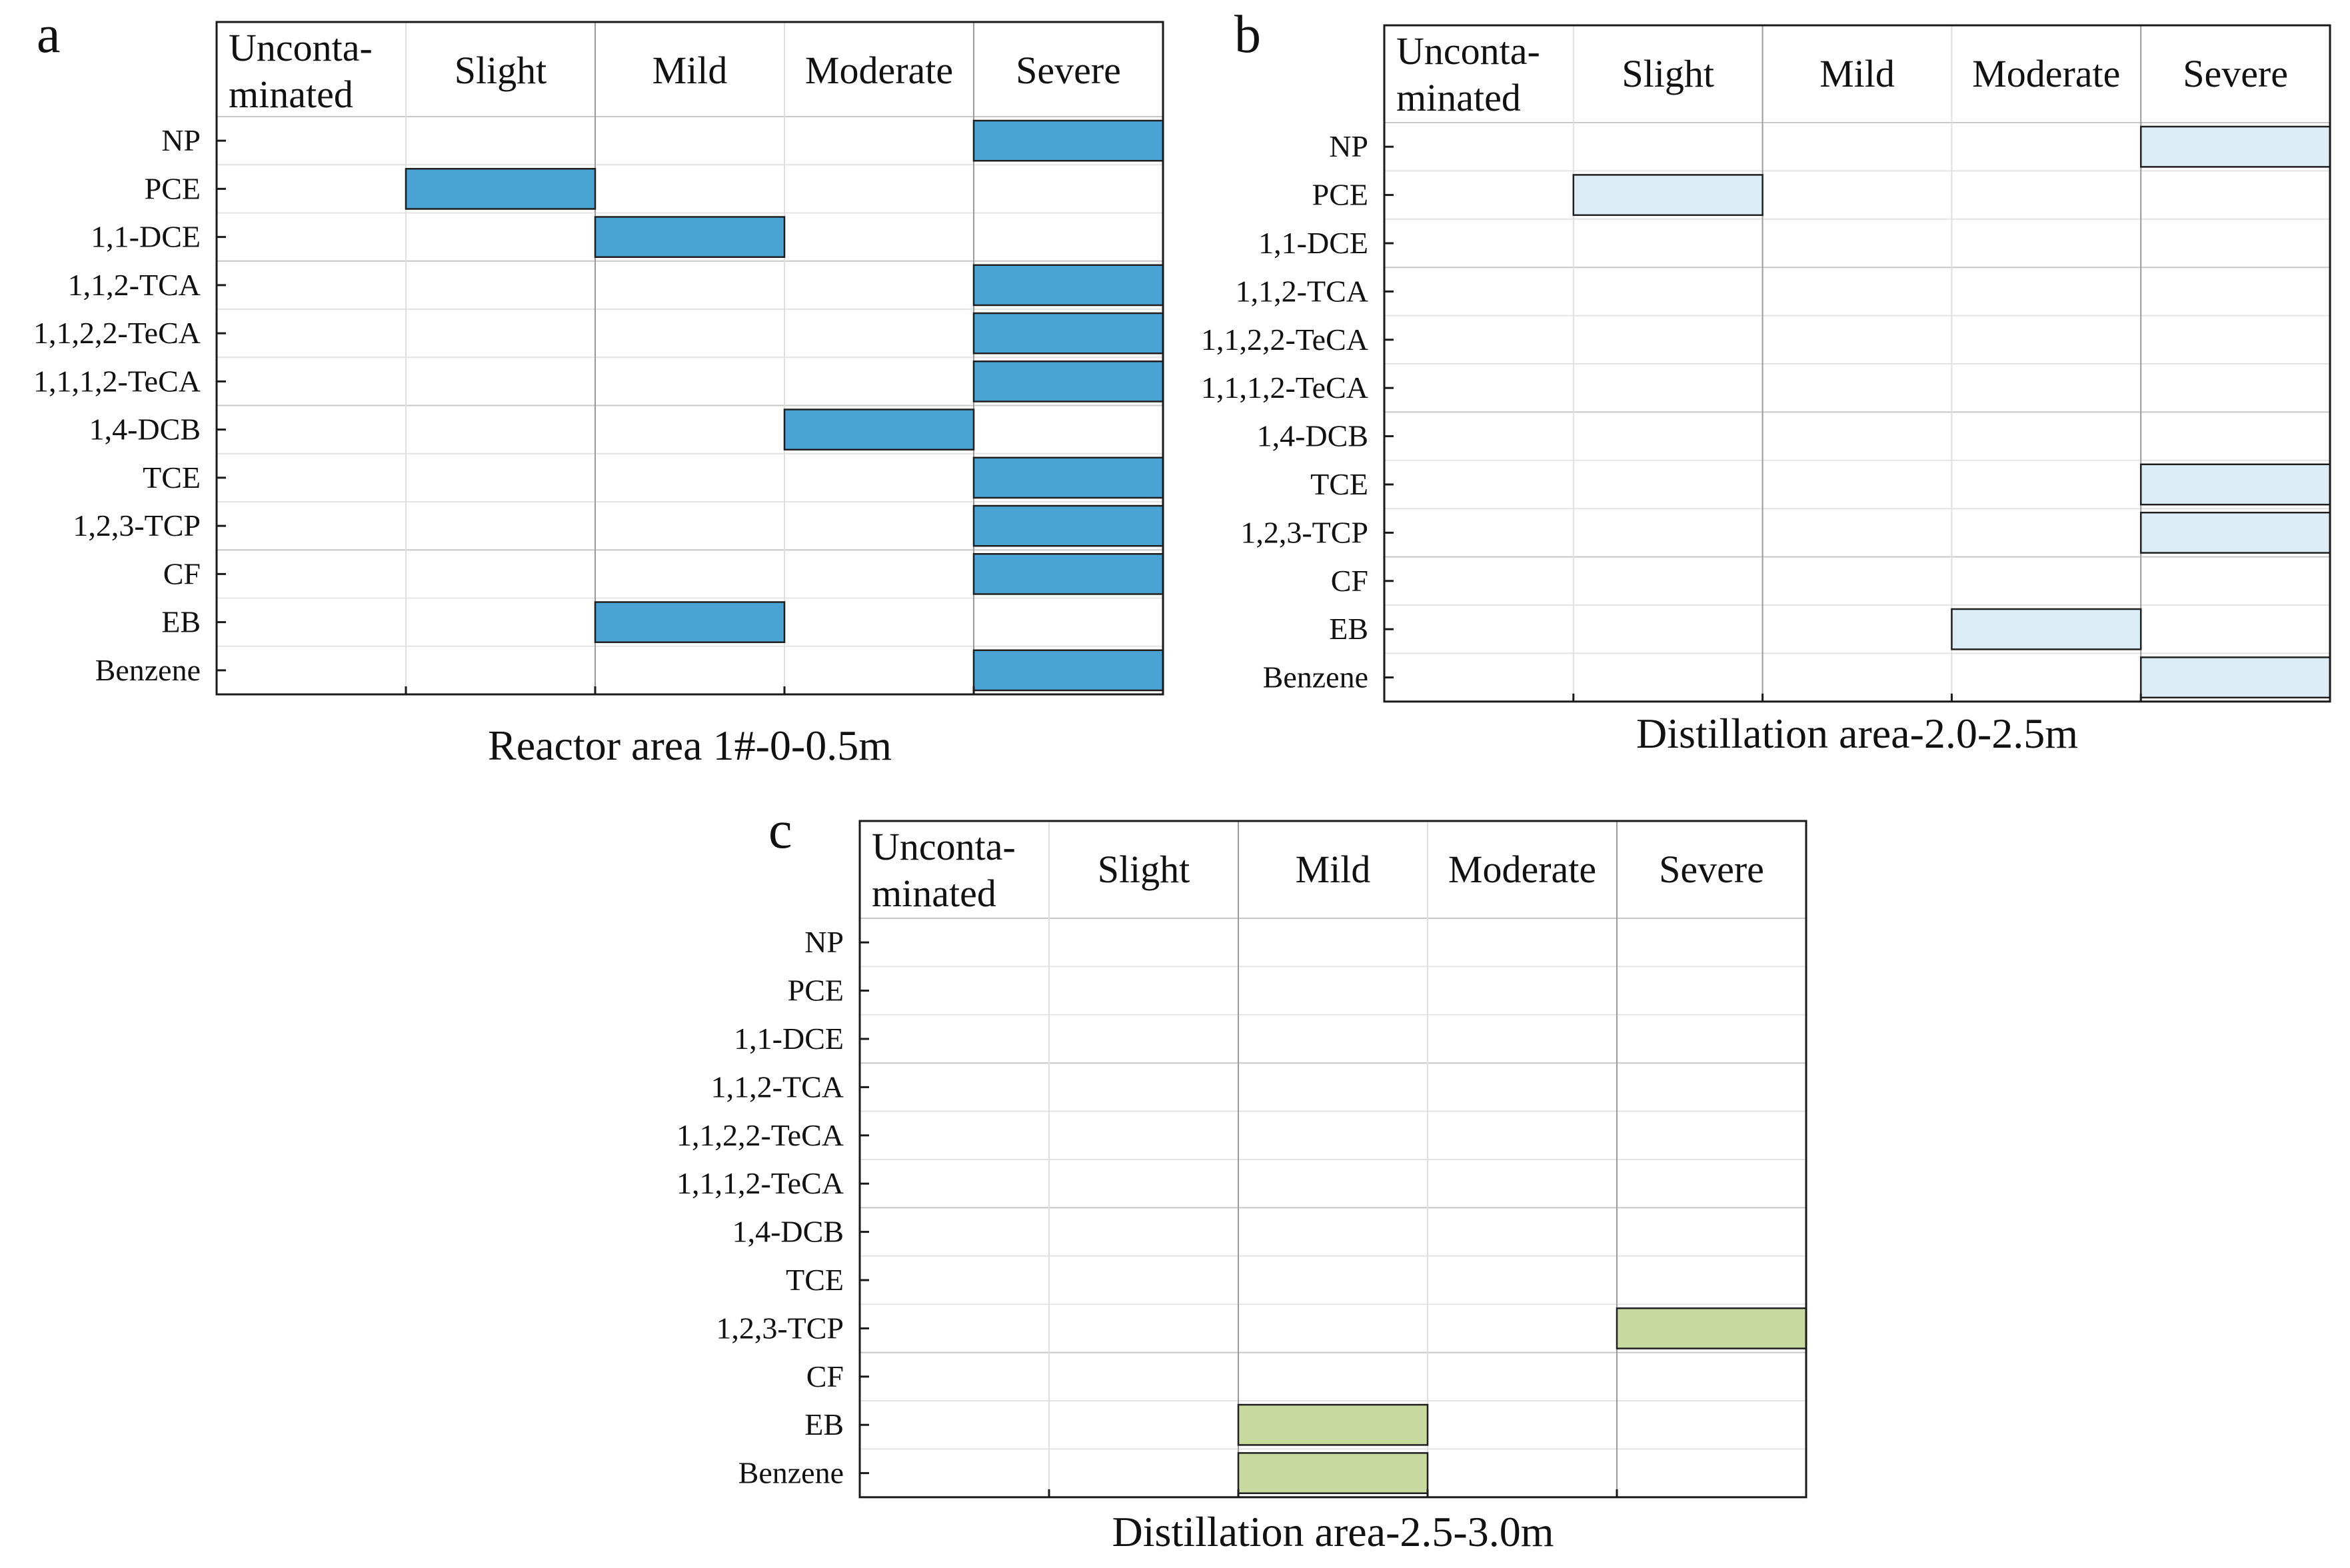  I want to click on level-bar-1,1,2,2-TeCA, so click(1068, 334).